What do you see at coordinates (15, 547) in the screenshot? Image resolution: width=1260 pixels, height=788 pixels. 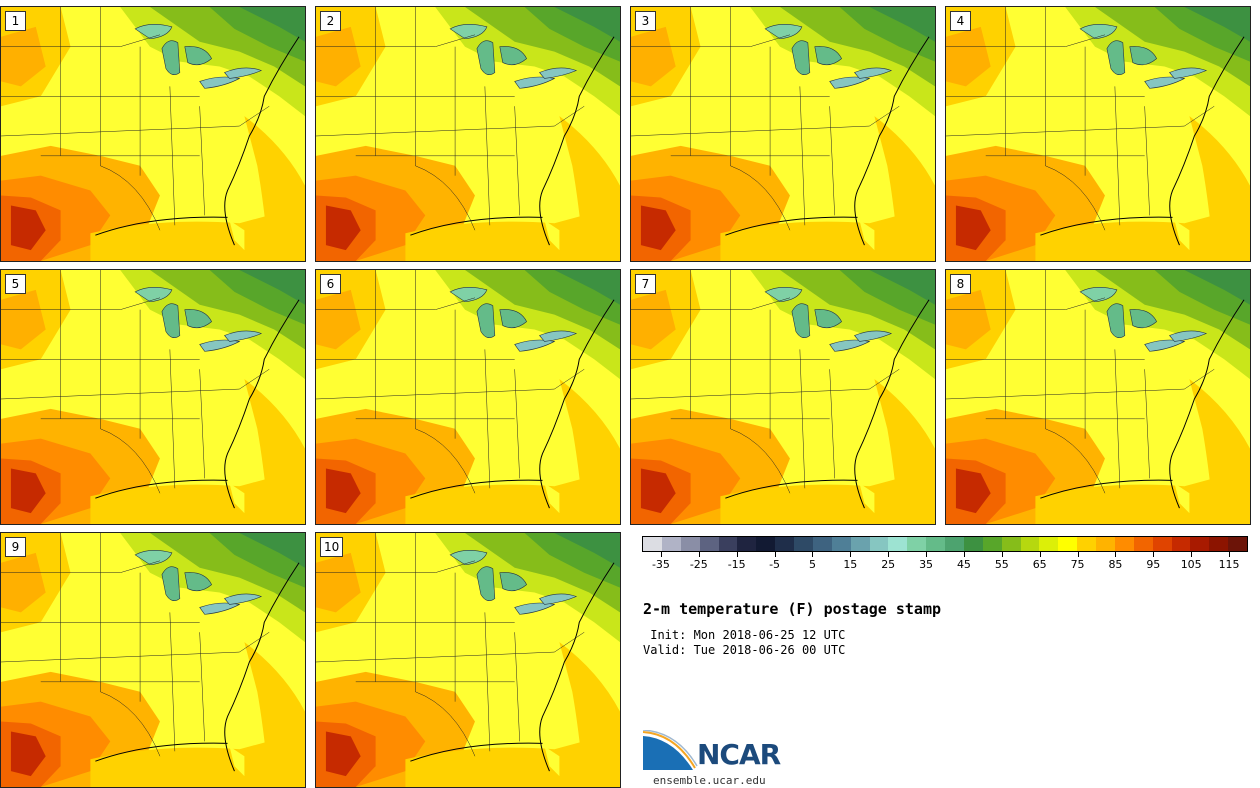 I see `member-number: 9` at bounding box center [15, 547].